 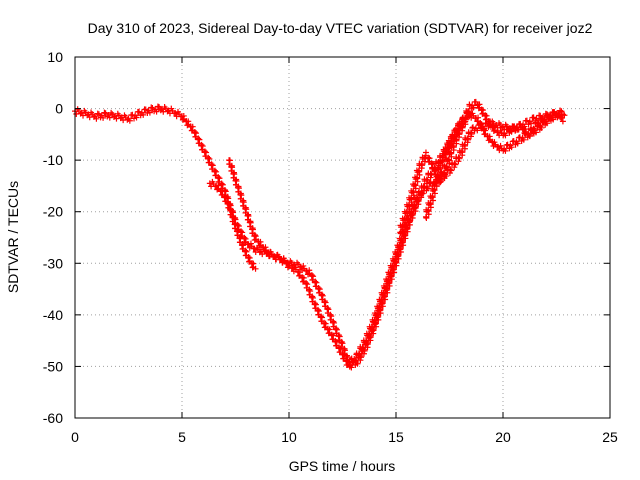 I want to click on y-tick-label: 0, so click(x=59, y=109).